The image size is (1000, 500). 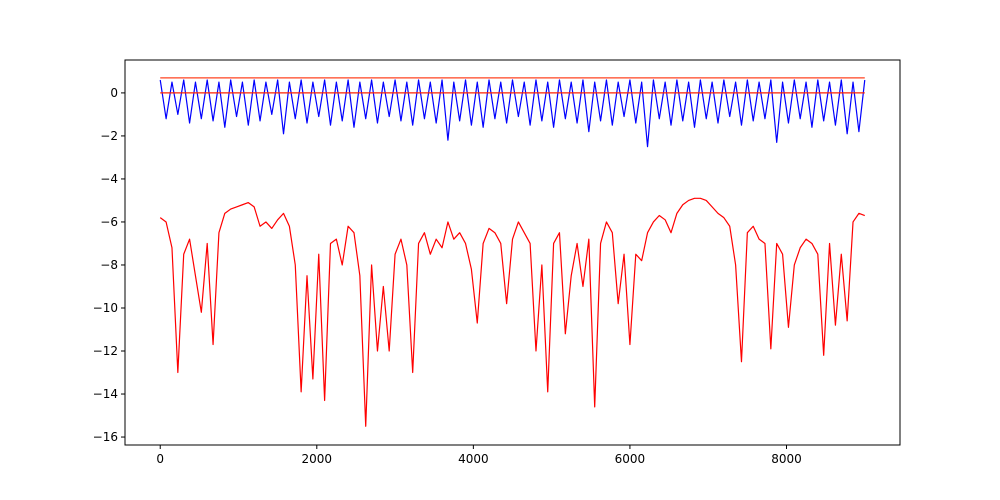 What do you see at coordinates (109, 179) in the screenshot?
I see `y-tick-label: −4` at bounding box center [109, 179].